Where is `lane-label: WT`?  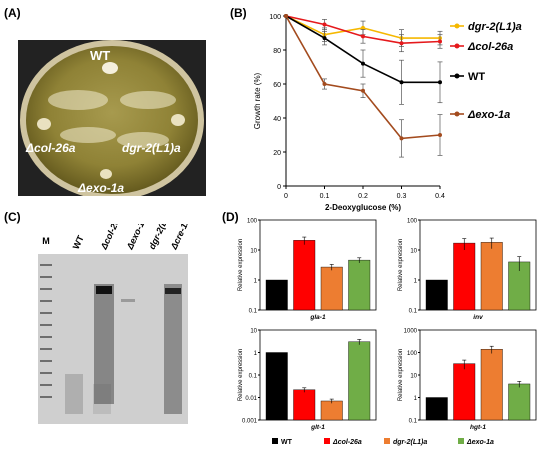 lane-label: WT is located at coordinates (78, 241).